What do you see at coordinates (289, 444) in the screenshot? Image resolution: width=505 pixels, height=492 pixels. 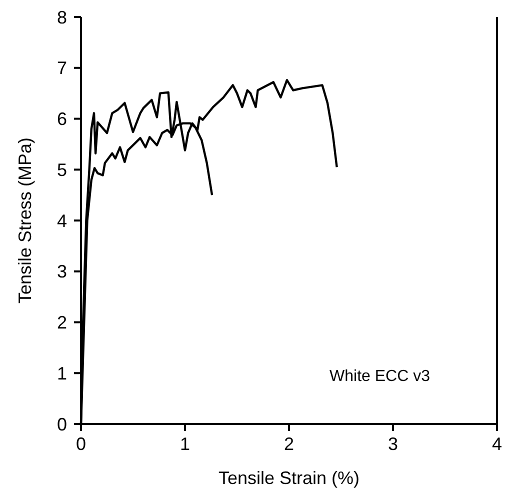 I see `x-tick-label: 2` at bounding box center [289, 444].